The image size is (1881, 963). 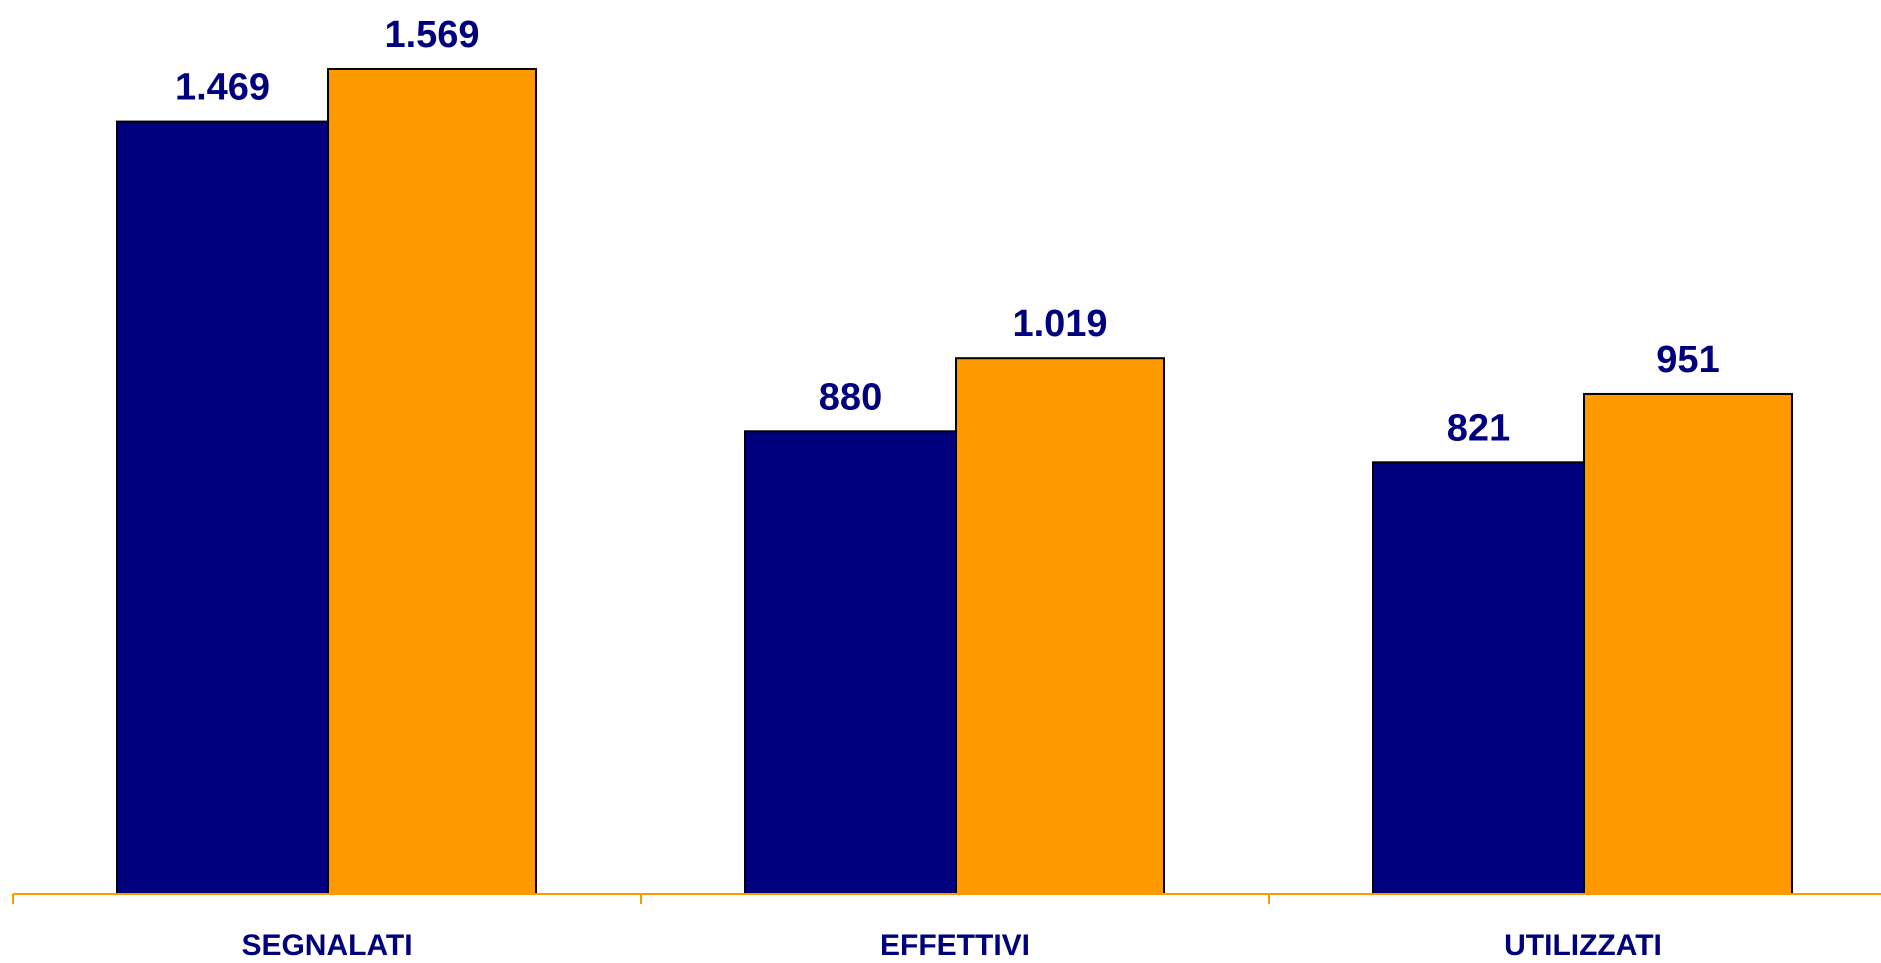 I want to click on value-label-effettivi-series-1: 880, so click(x=850, y=397).